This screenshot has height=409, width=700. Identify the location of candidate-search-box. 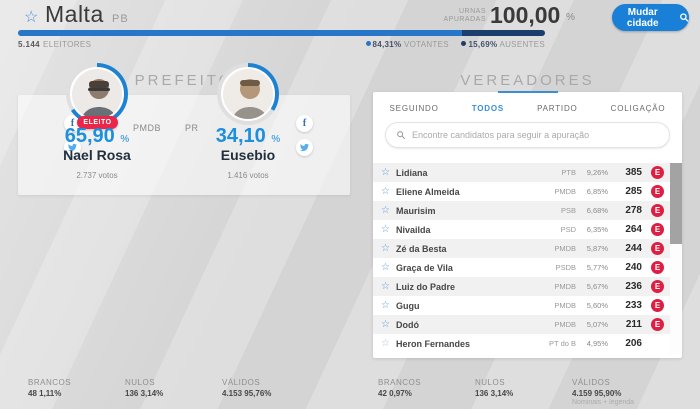
(527, 135).